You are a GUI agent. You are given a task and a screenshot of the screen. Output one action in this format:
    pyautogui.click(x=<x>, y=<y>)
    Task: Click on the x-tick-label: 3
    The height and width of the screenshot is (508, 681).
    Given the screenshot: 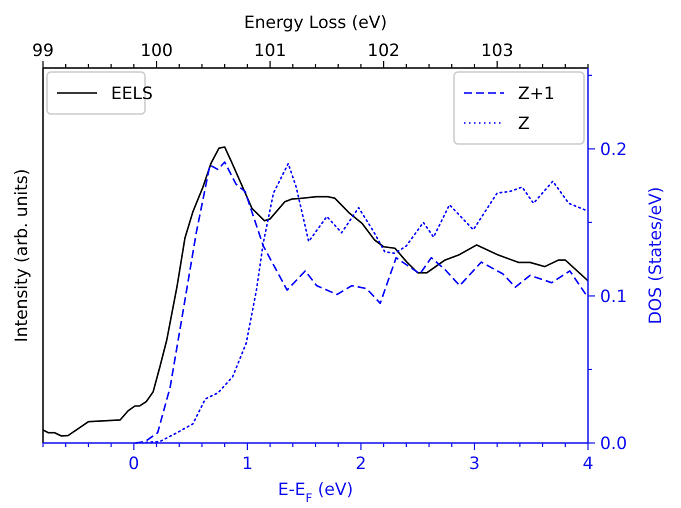 What is the action you would take?
    pyautogui.click(x=474, y=464)
    